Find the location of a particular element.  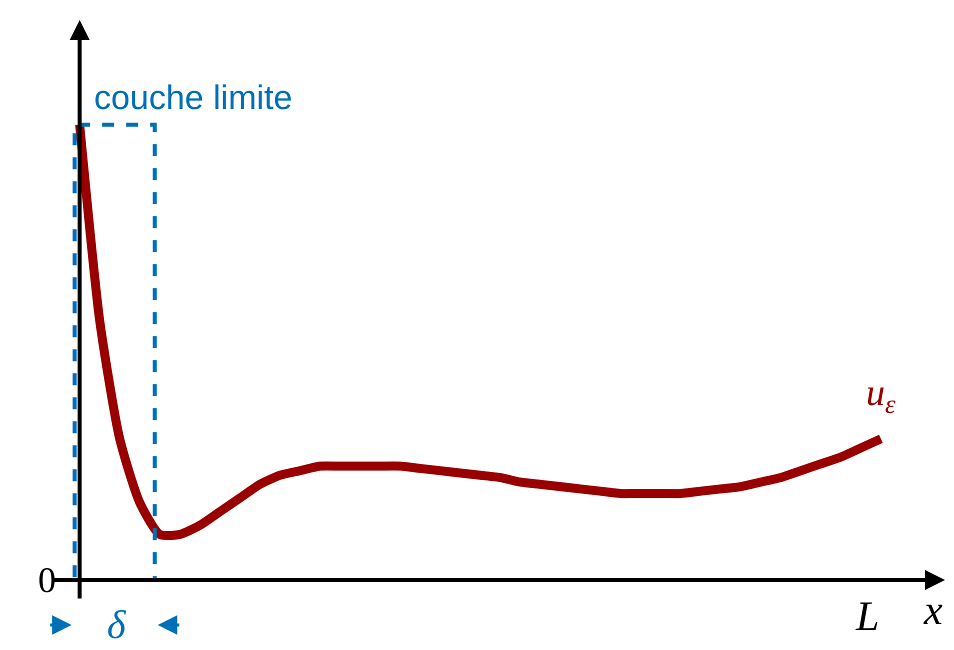

text: L is located at coordinates (867, 617).